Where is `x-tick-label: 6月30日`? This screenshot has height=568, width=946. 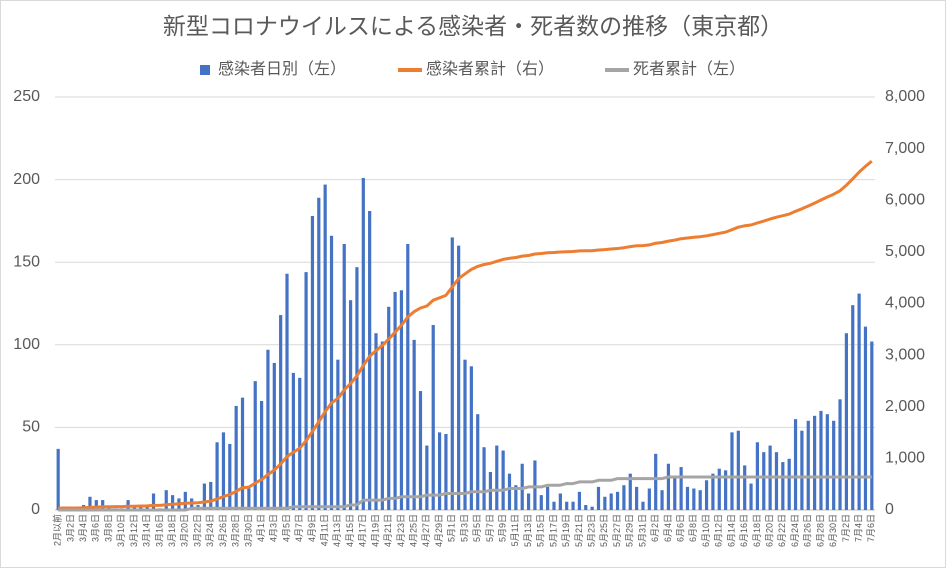 x-tick-label: 6月30日 is located at coordinates (833, 530).